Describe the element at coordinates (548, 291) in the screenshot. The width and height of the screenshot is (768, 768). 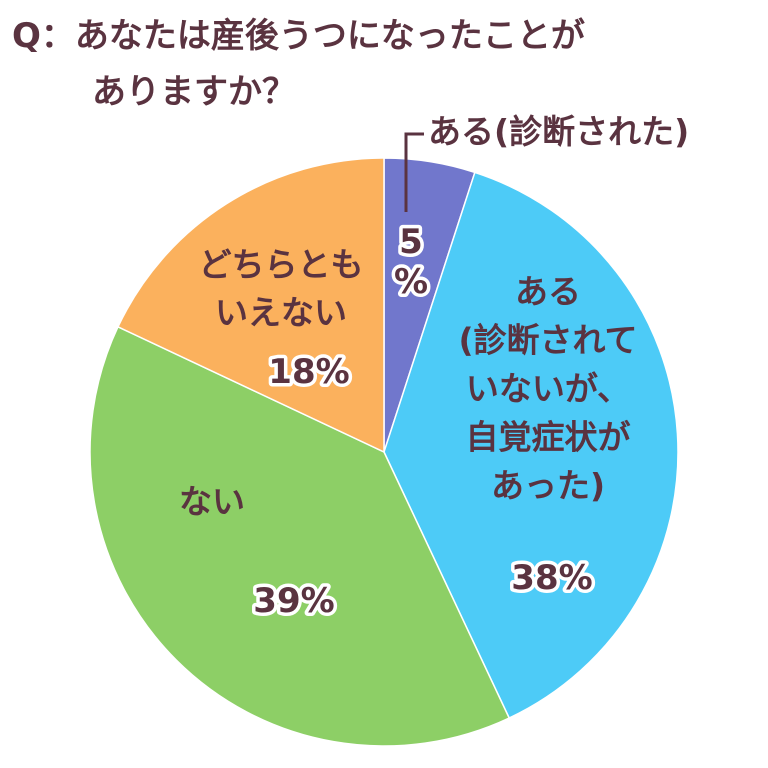
I see `slice-2-category-label-line-1: ある` at that location.